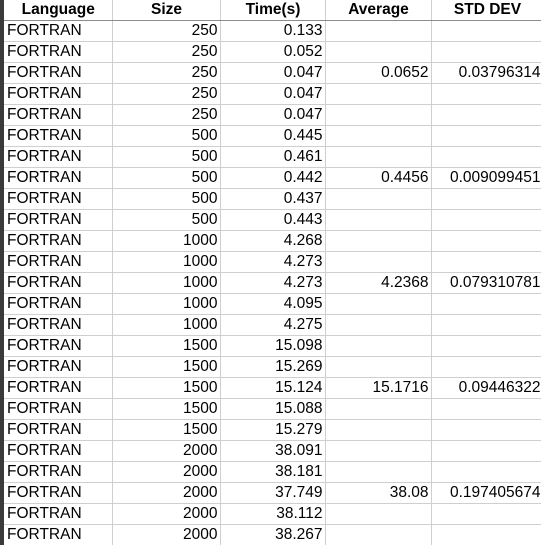 This screenshot has width=541, height=545. I want to click on cell-average: 0.4456, so click(378, 178).